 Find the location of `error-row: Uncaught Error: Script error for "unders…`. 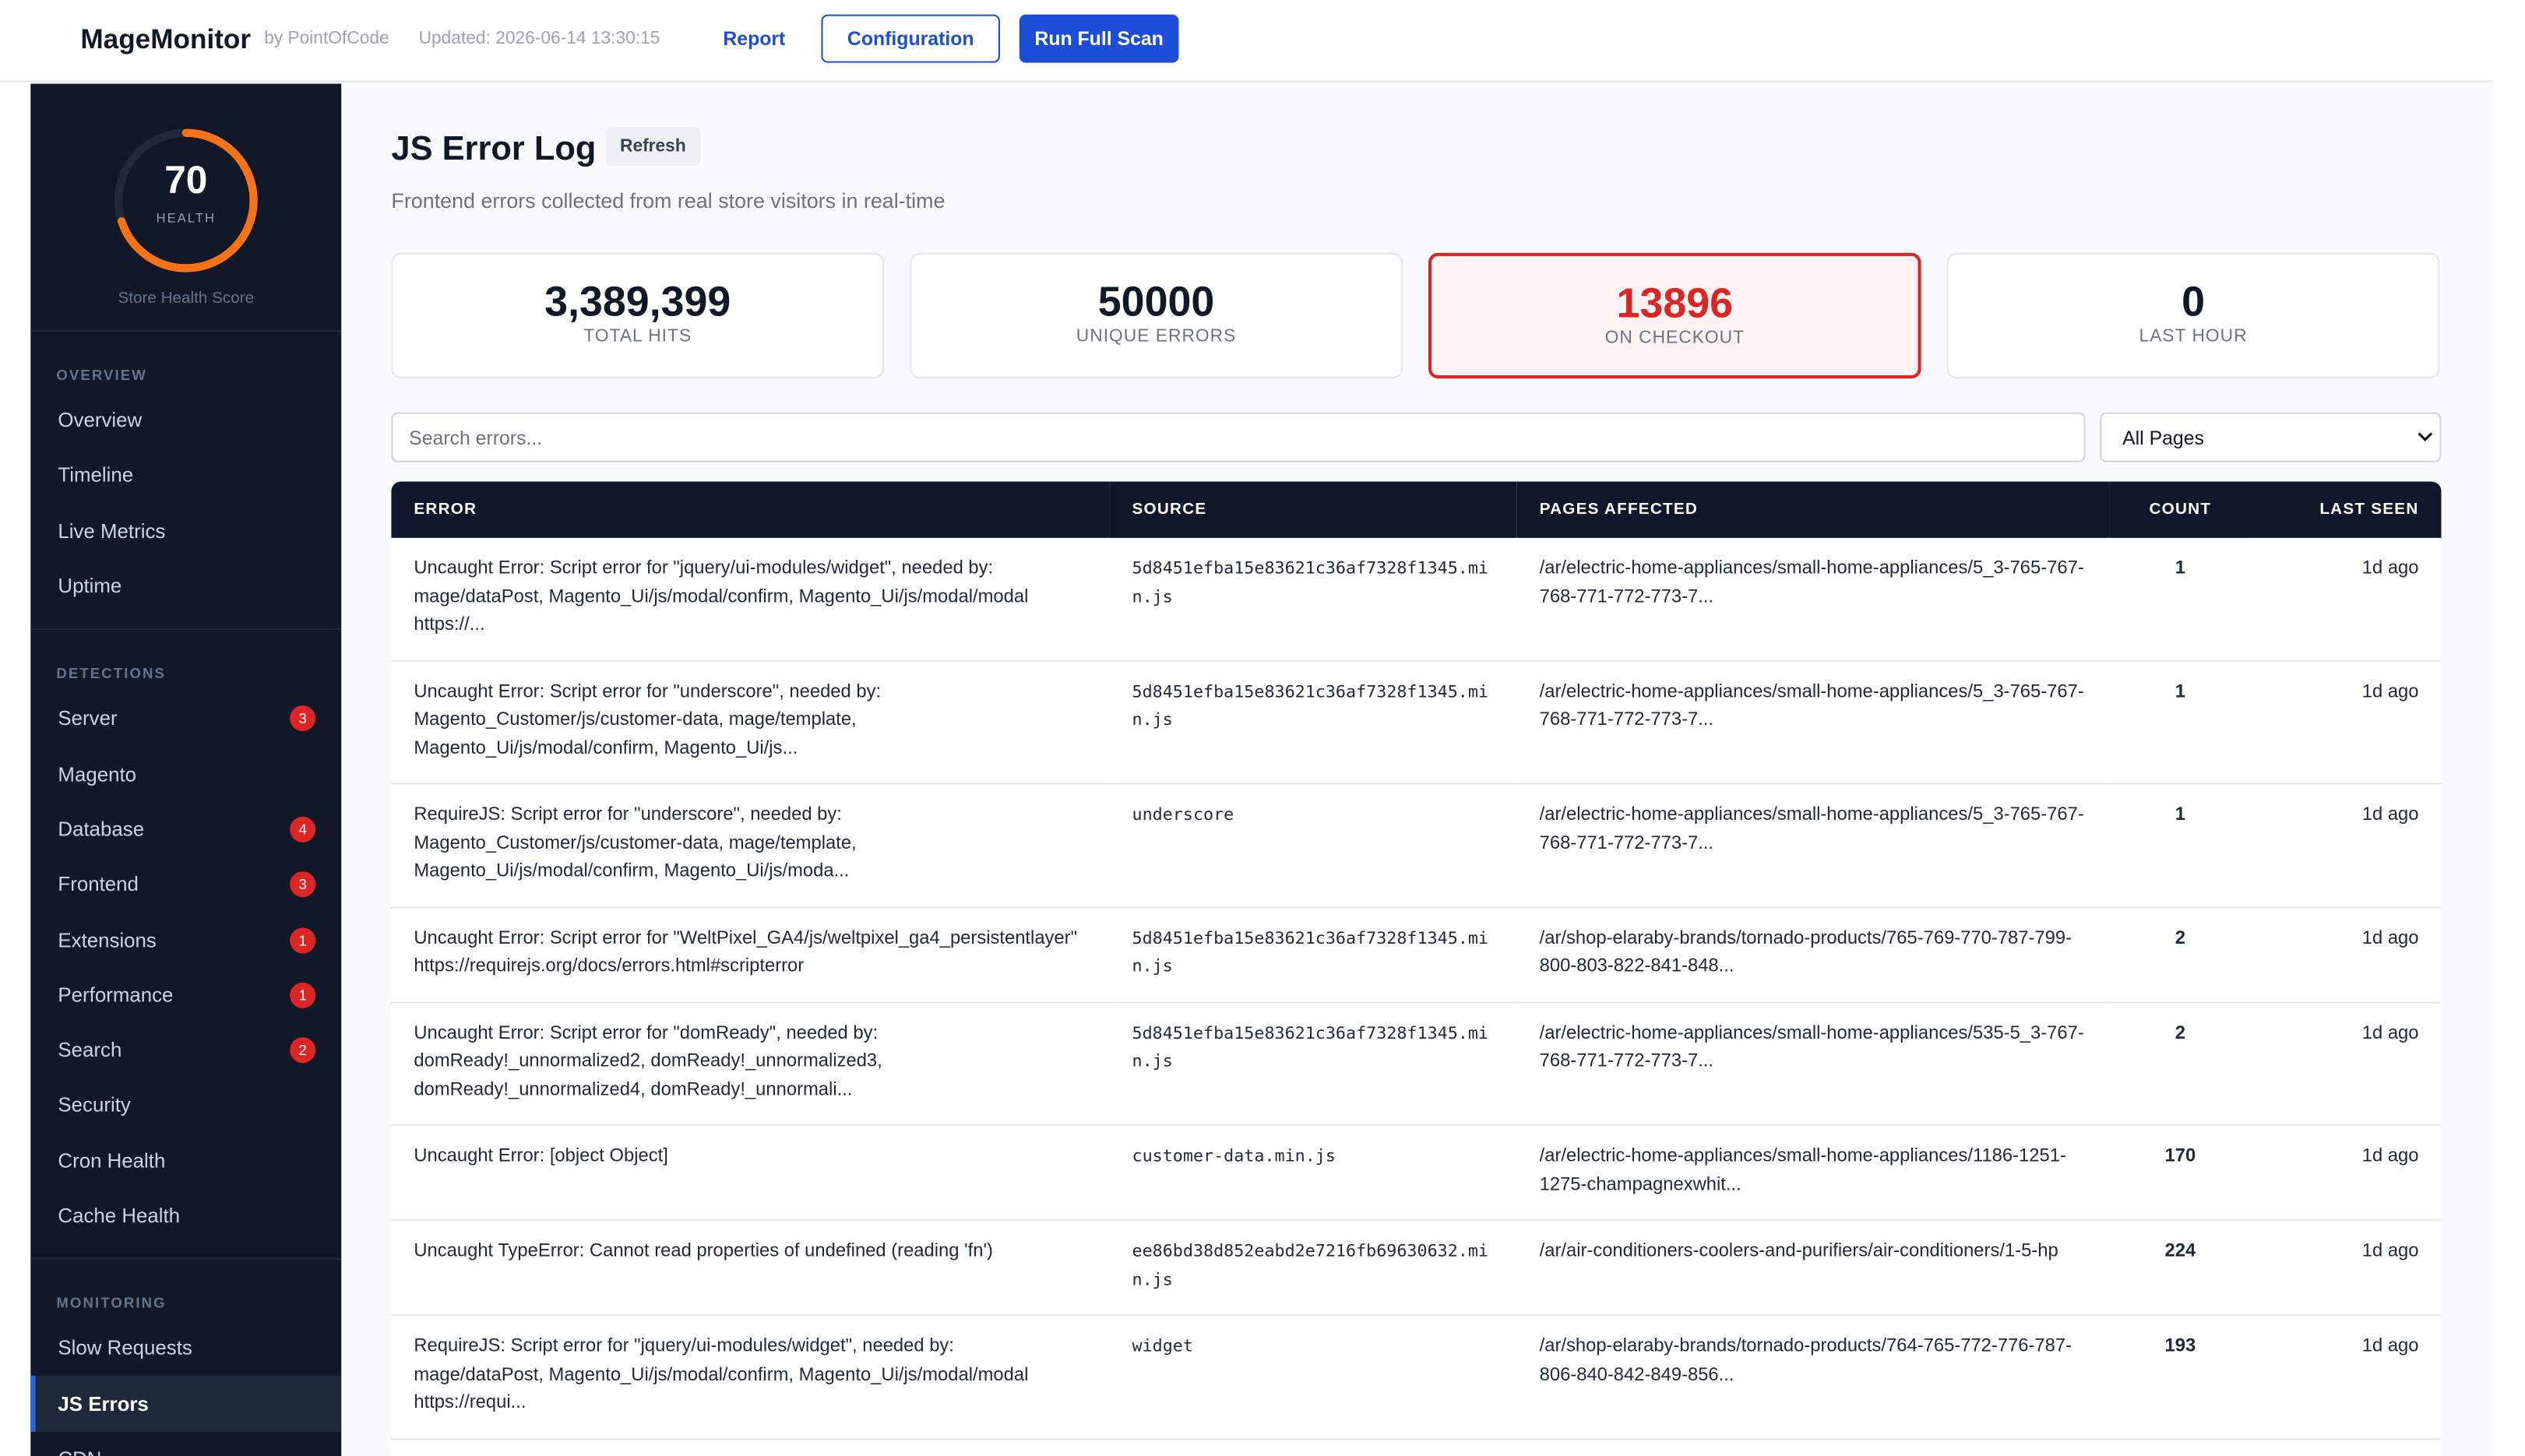

error-row: Uncaught Error: Script error for "unders… is located at coordinates (1416, 722).